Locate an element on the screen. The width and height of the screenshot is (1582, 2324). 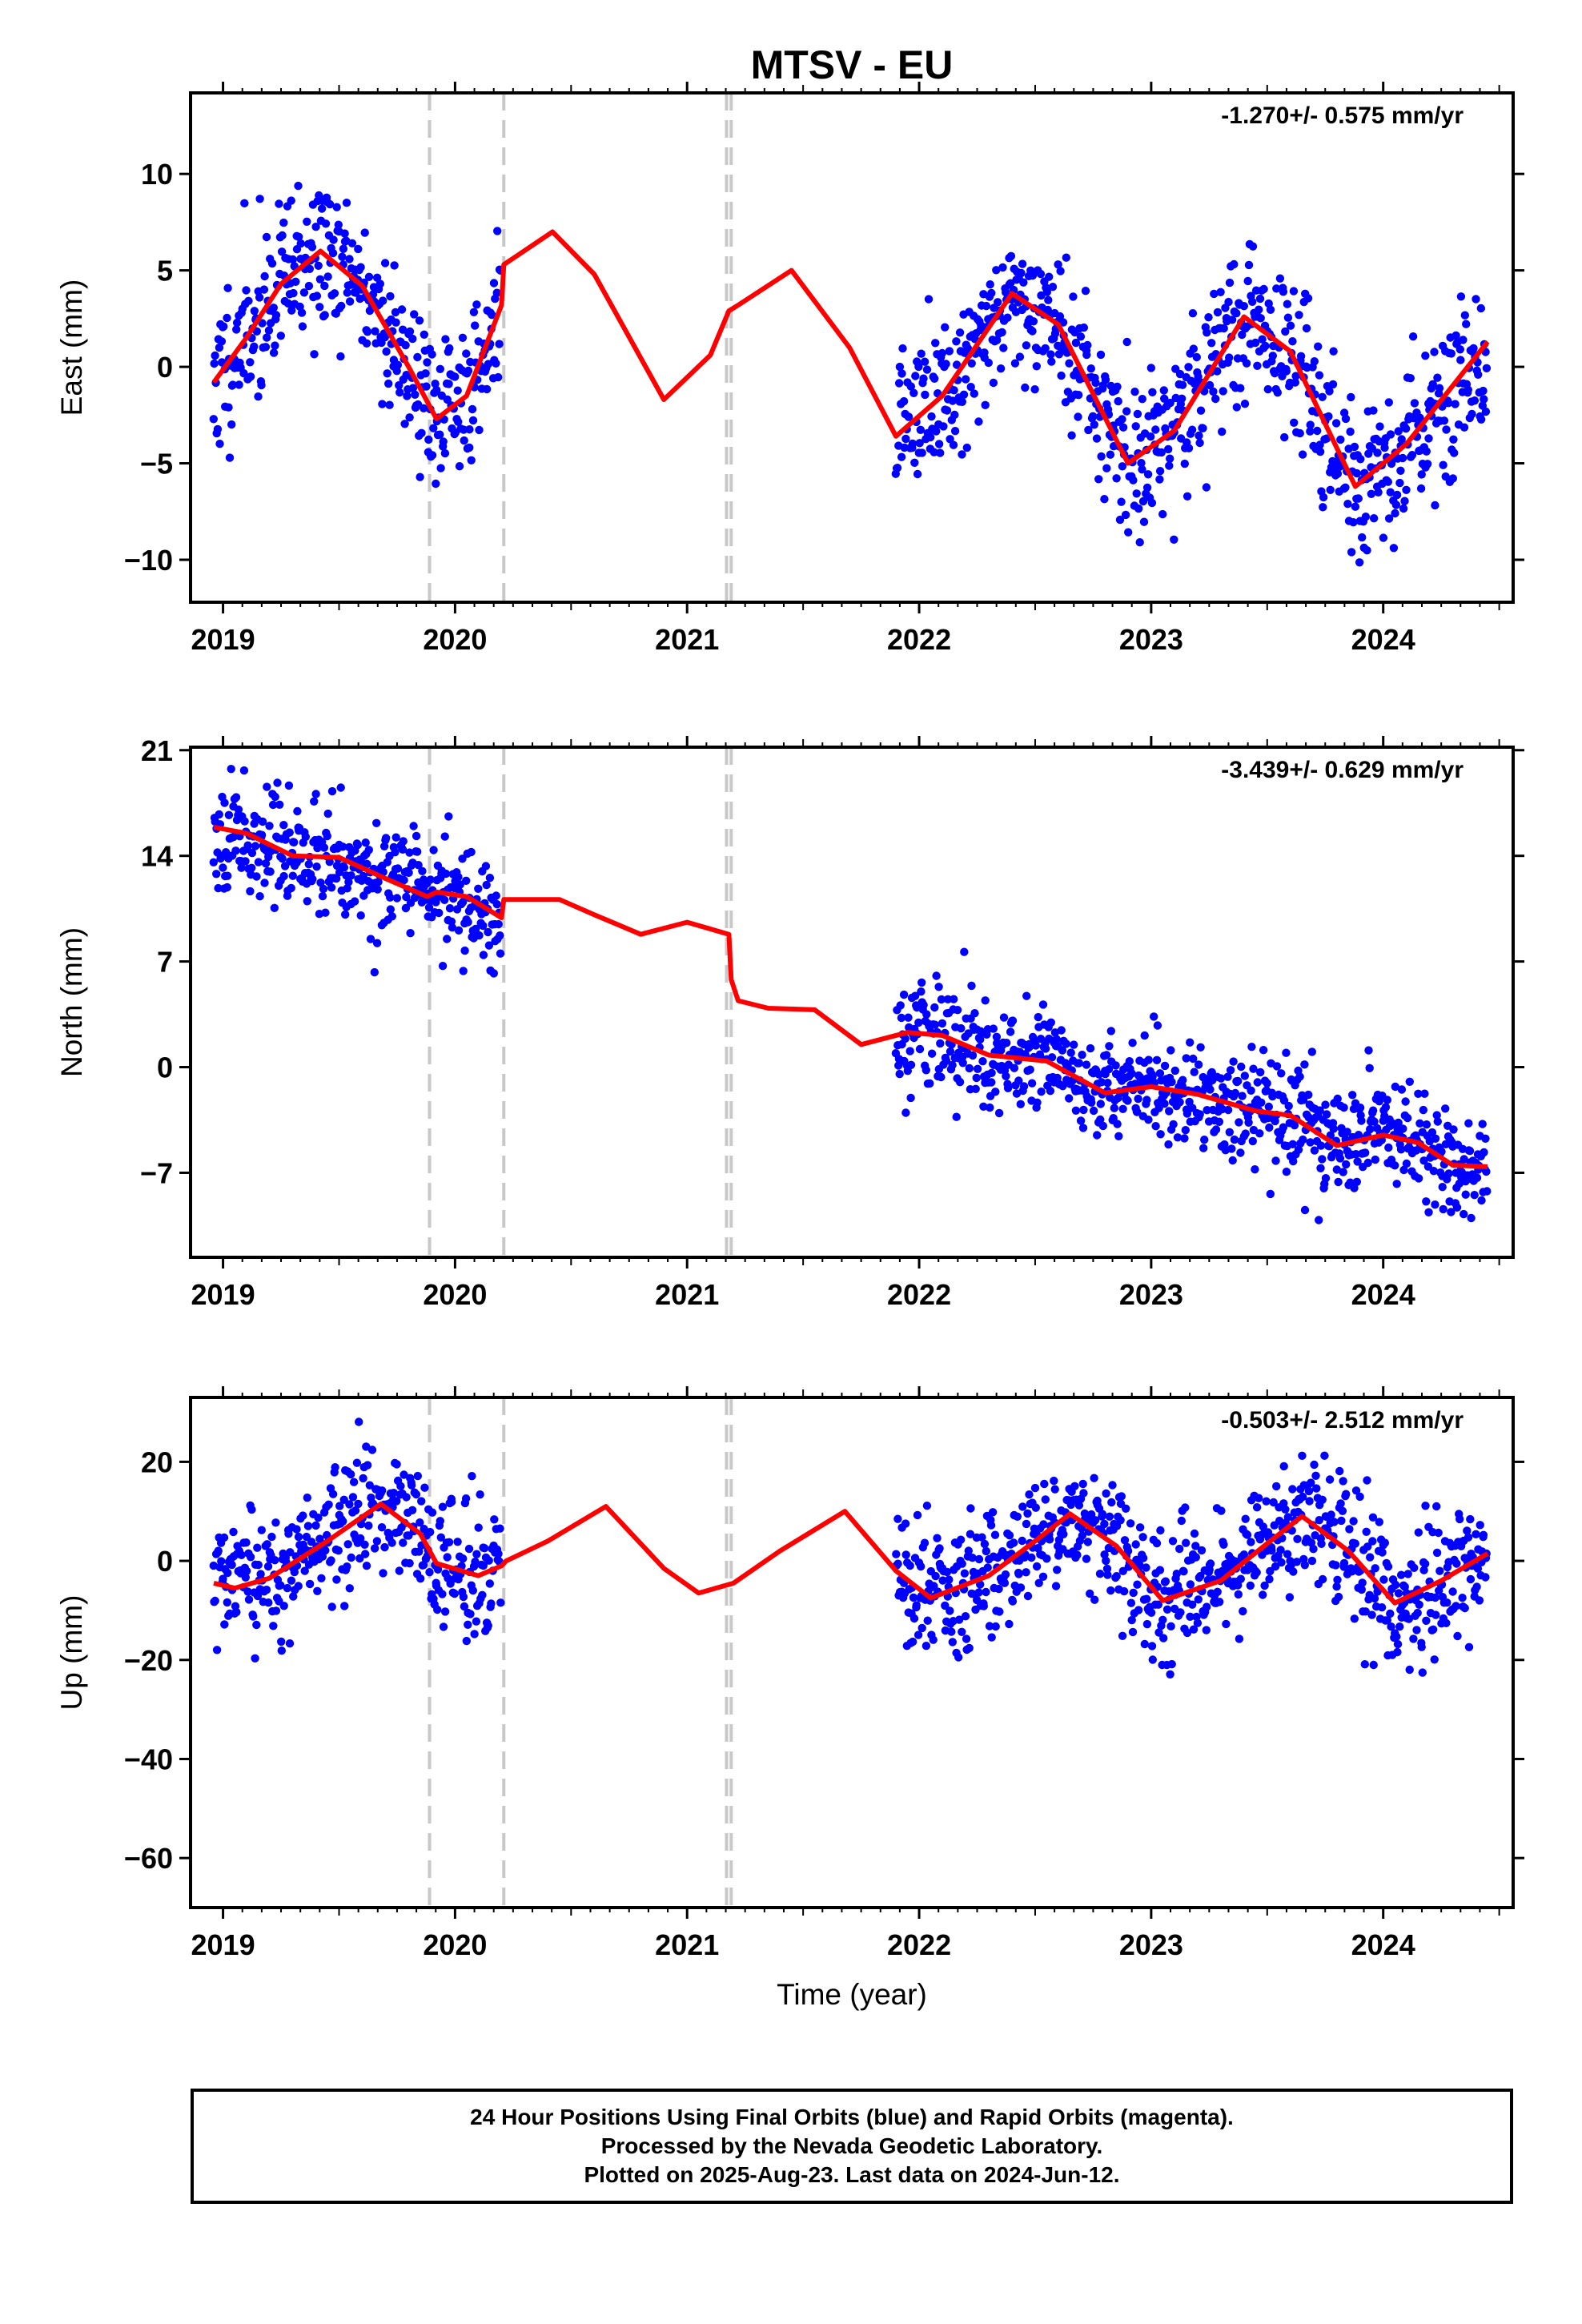
y-tick-label: 20 is located at coordinates (157, 1461).